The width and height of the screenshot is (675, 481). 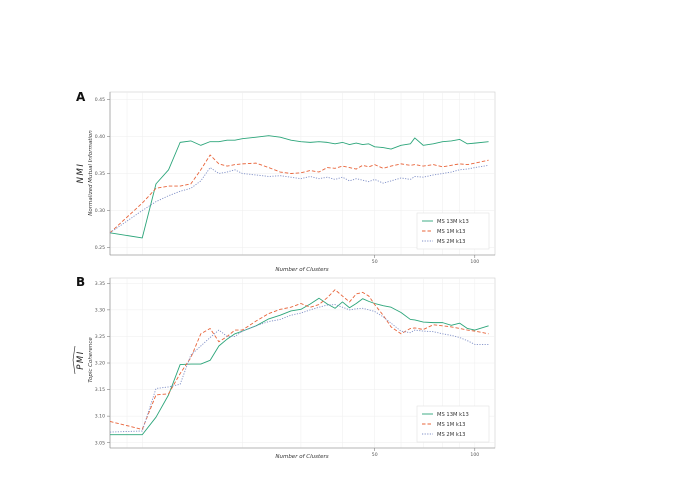 I want to click on y-axis-math-hat-b, so click(x=74, y=360).